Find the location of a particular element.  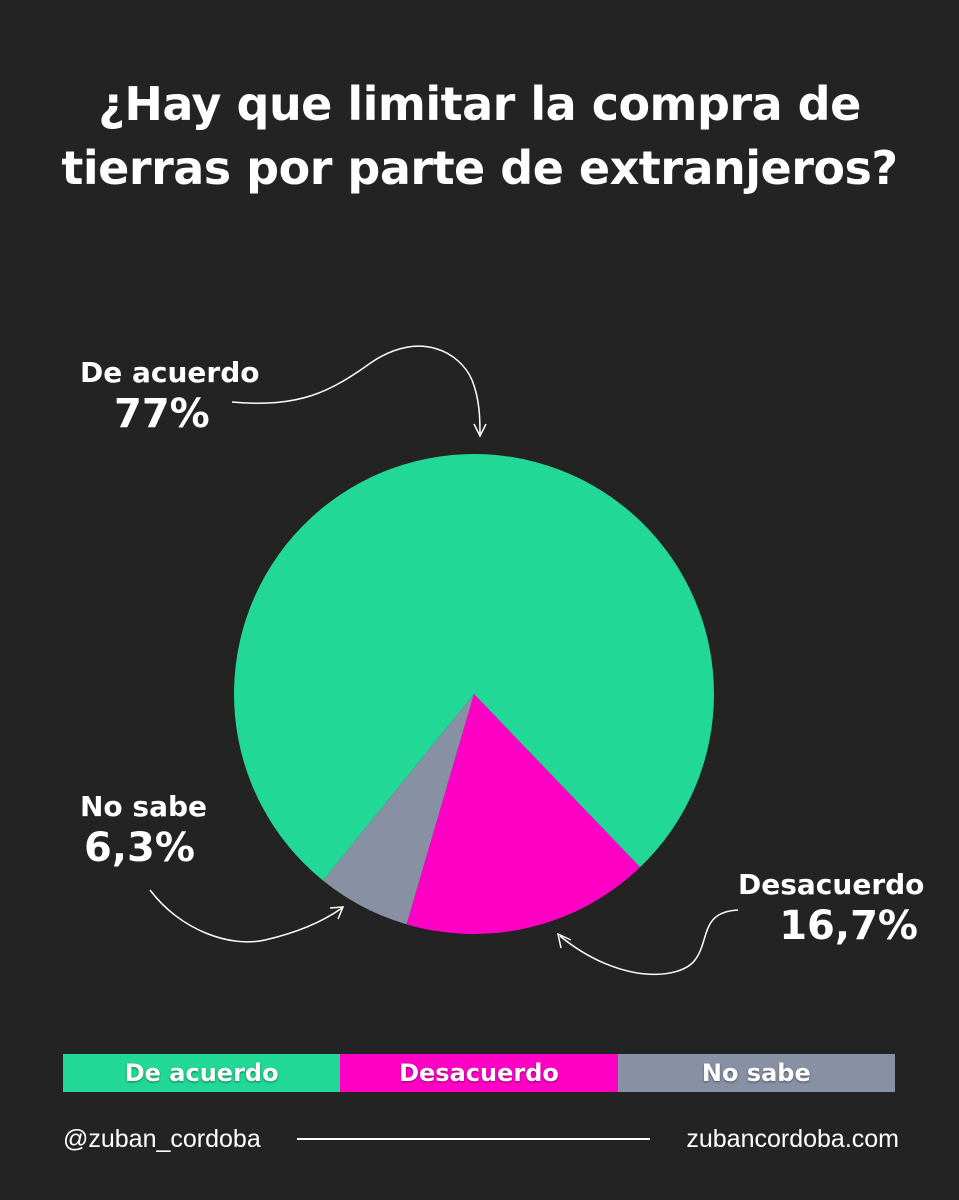

label-no-sabe-name: No sabe is located at coordinates (144, 806).